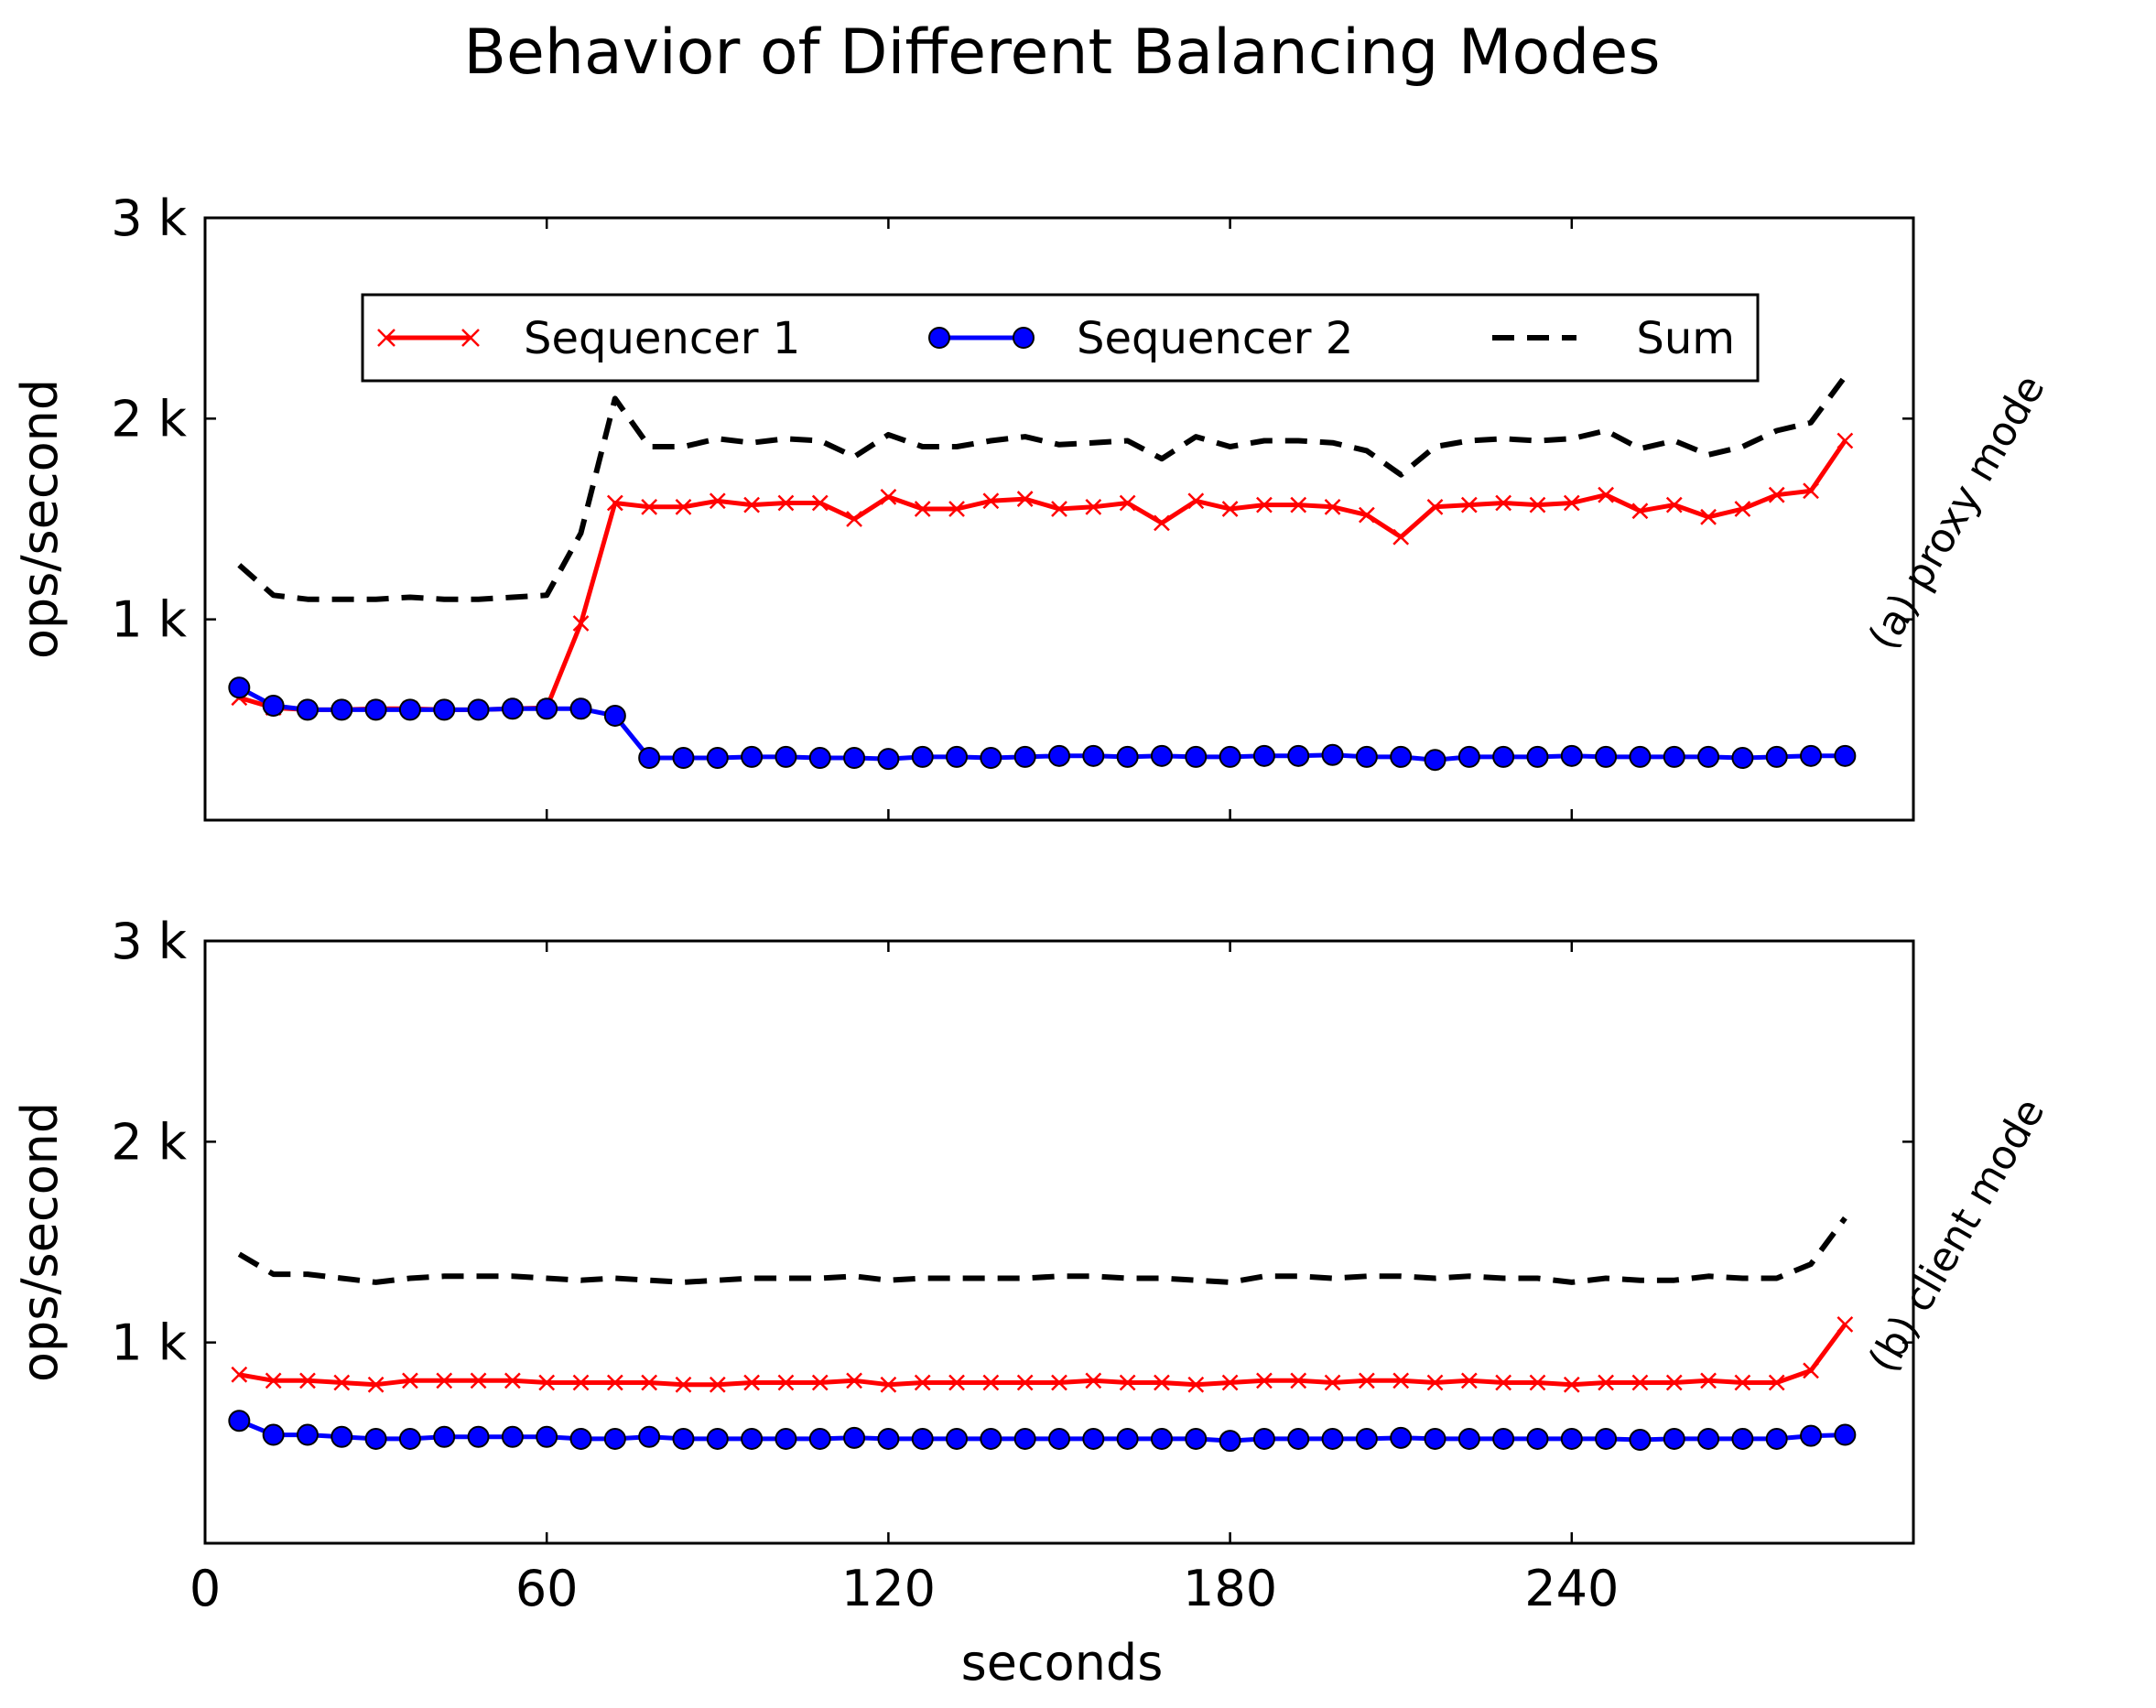 Image resolution: width=2156 pixels, height=1708 pixels. Describe the element at coordinates (149, 218) in the screenshot. I see `y-tick-label: 3 k` at that location.